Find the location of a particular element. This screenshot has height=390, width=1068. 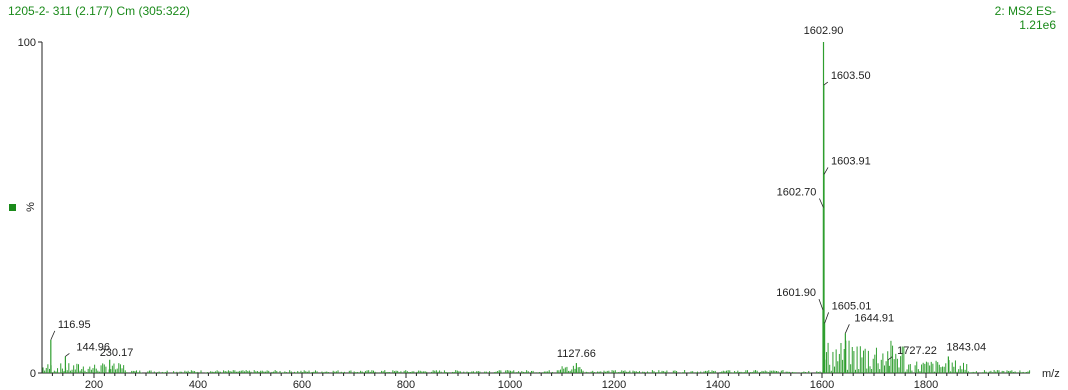

x-tick-label: 1000 is located at coordinates (510, 384).